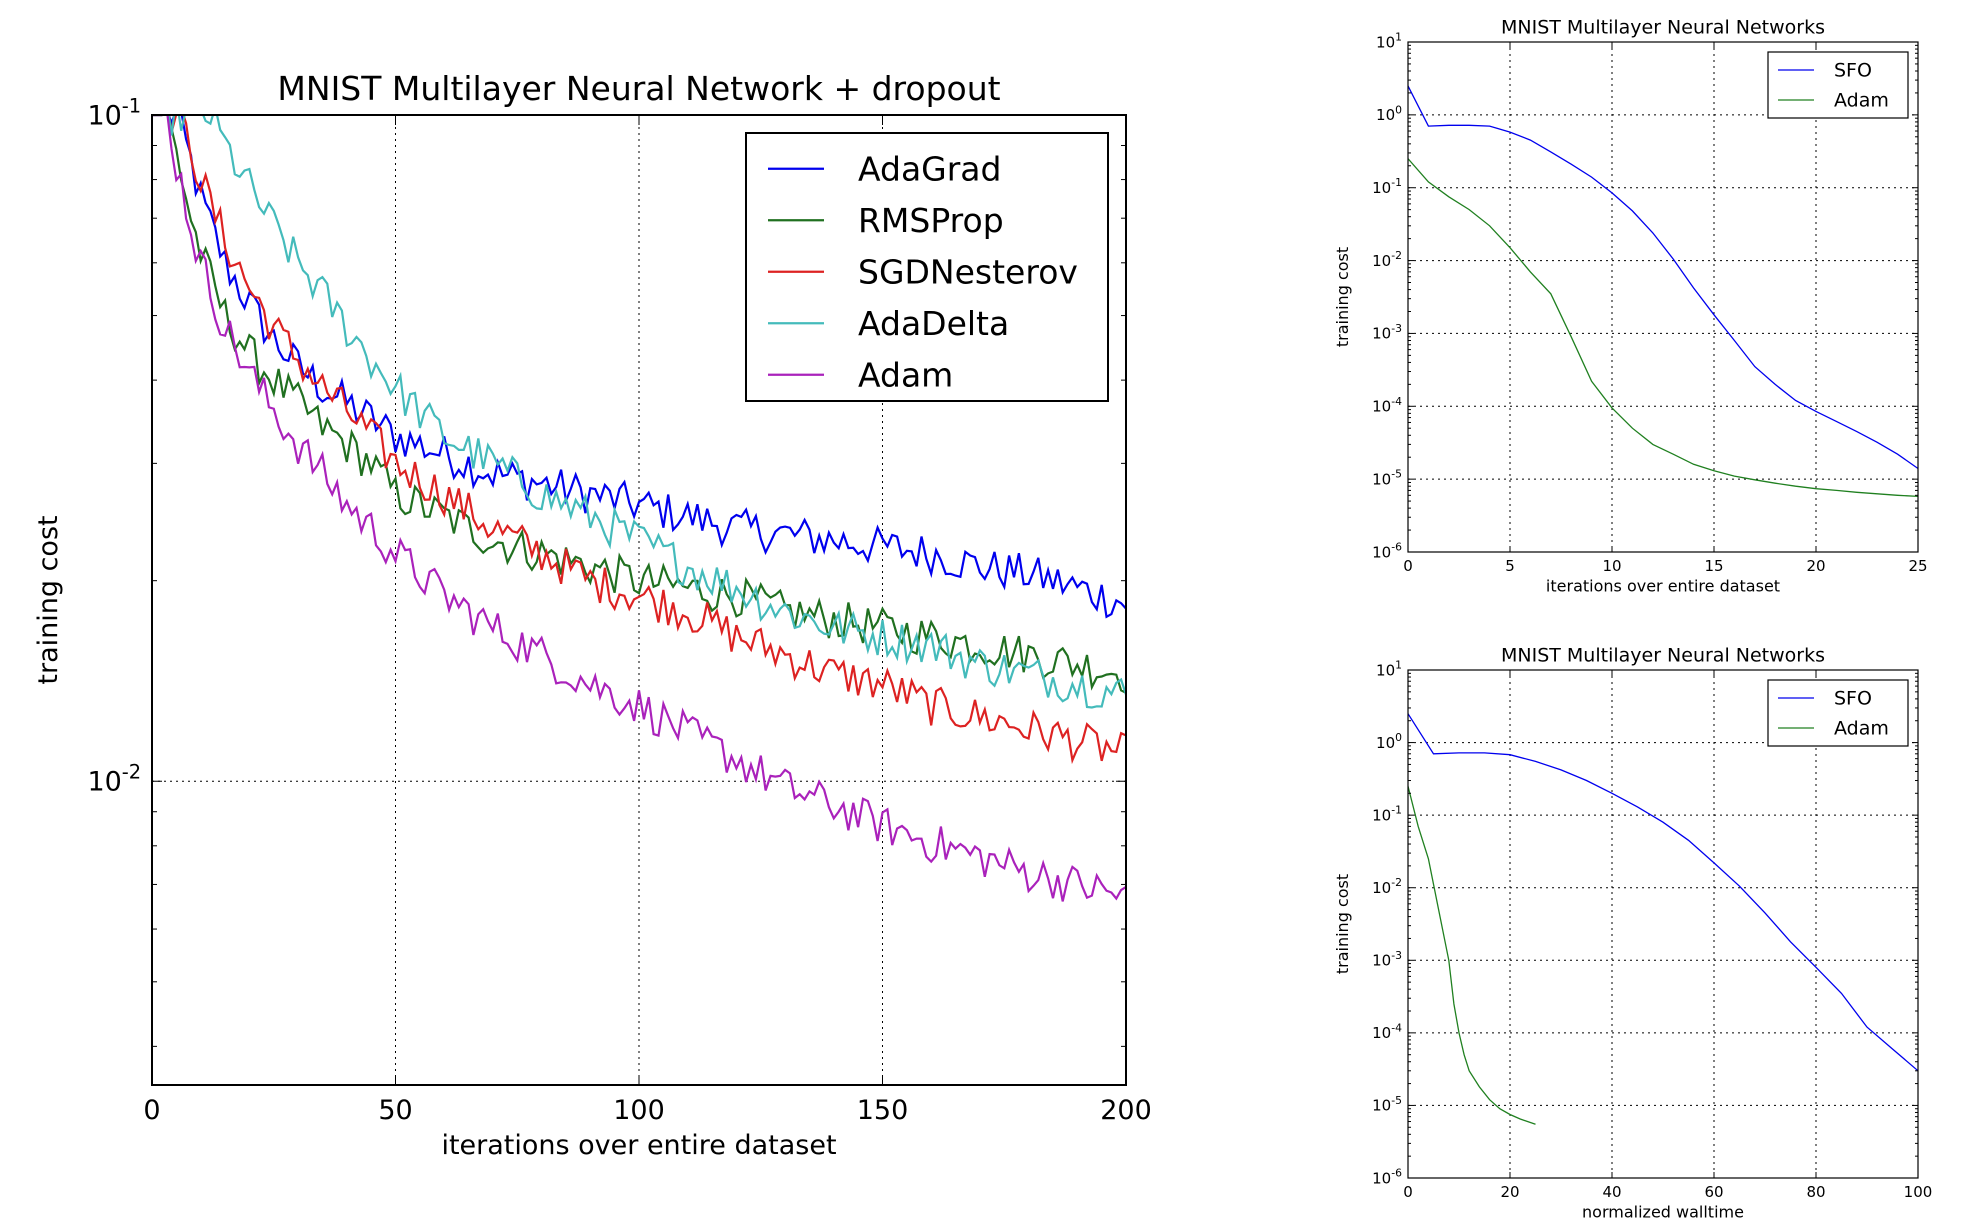  Describe the element at coordinates (1126, 1110) in the screenshot. I see `x-tick-label: 200` at that location.